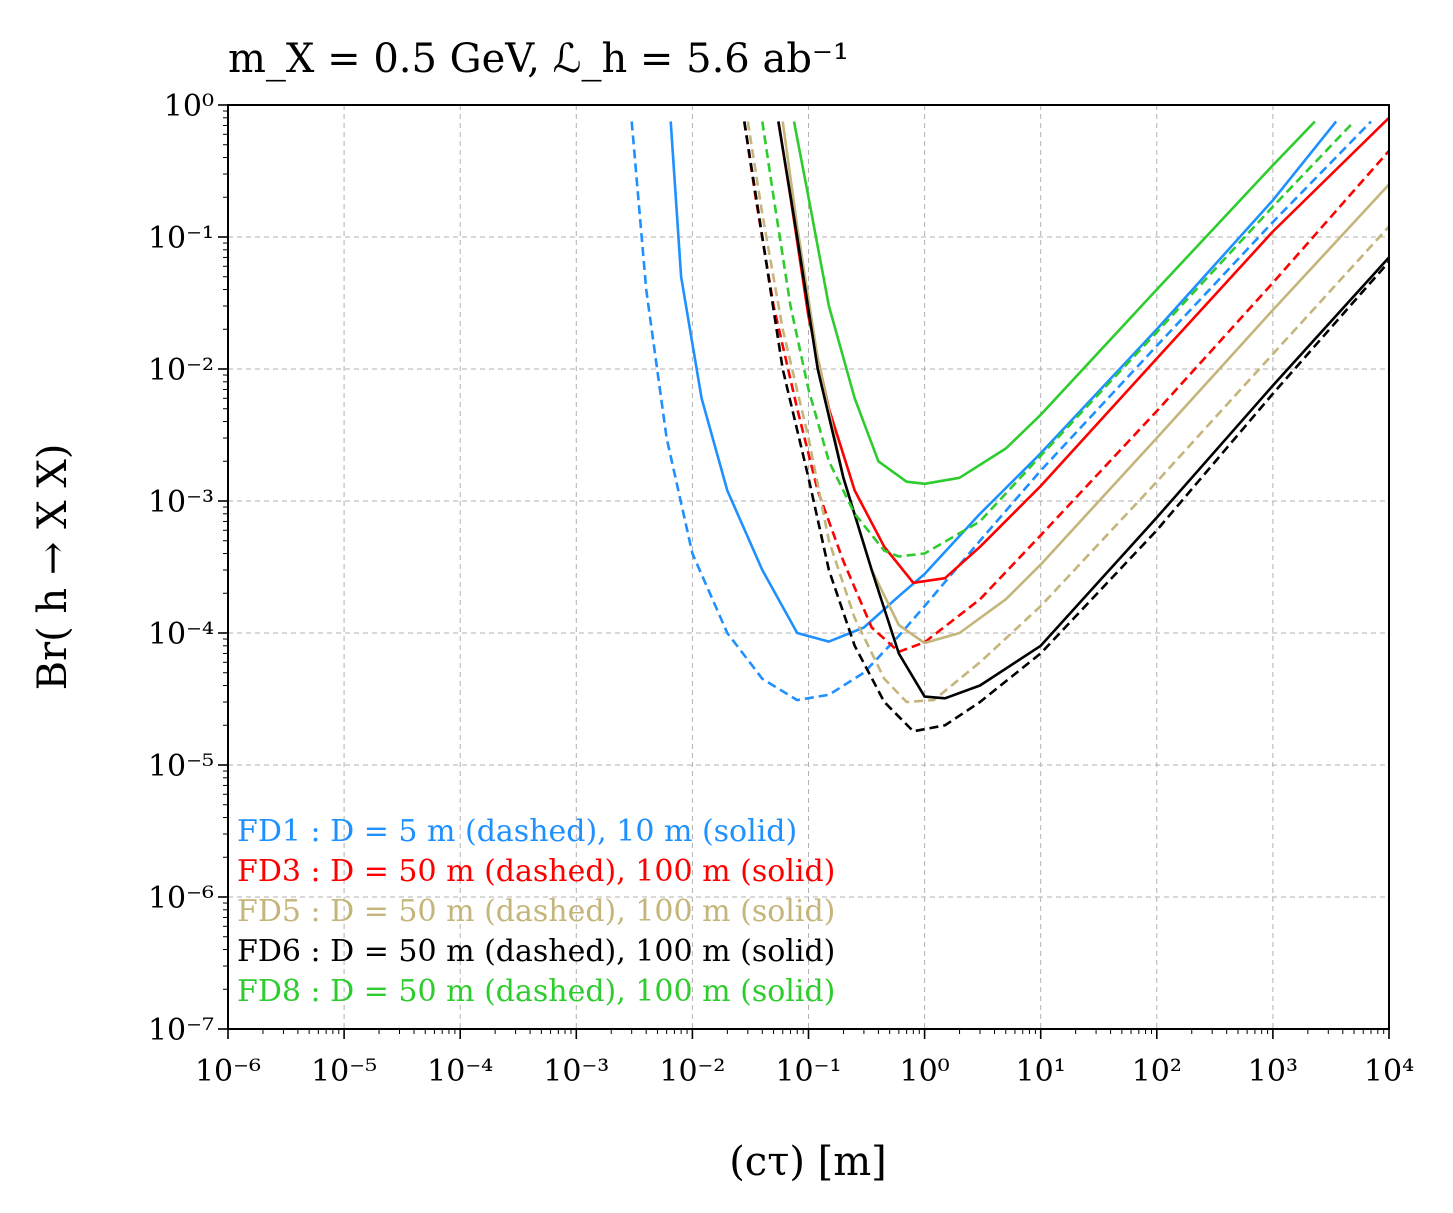 The height and width of the screenshot is (1213, 1453). I want to click on x-tick-label: 10⁴, so click(1389, 1071).